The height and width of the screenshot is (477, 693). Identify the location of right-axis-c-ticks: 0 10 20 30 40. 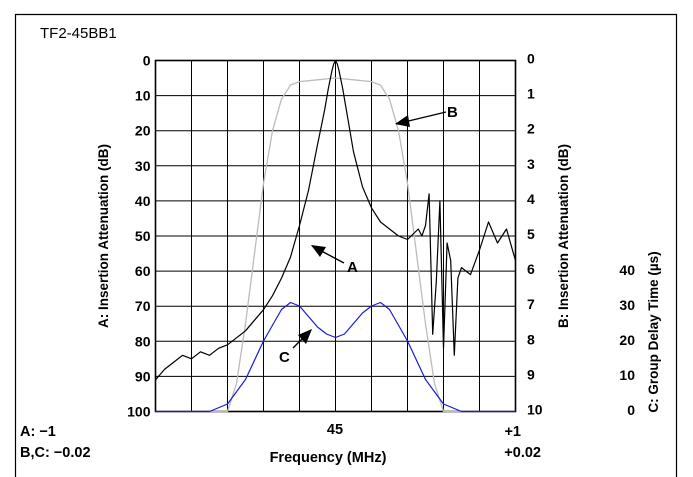
(627, 340).